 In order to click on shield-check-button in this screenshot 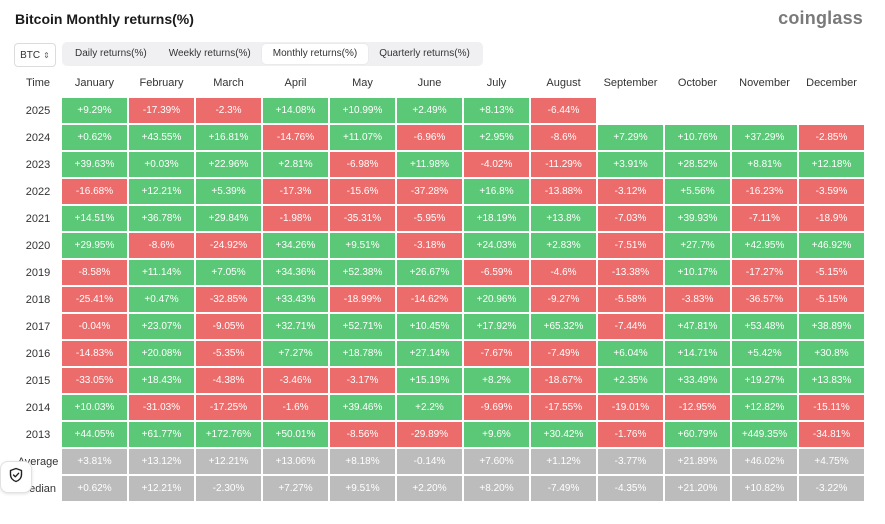, I will do `click(16, 477)`.